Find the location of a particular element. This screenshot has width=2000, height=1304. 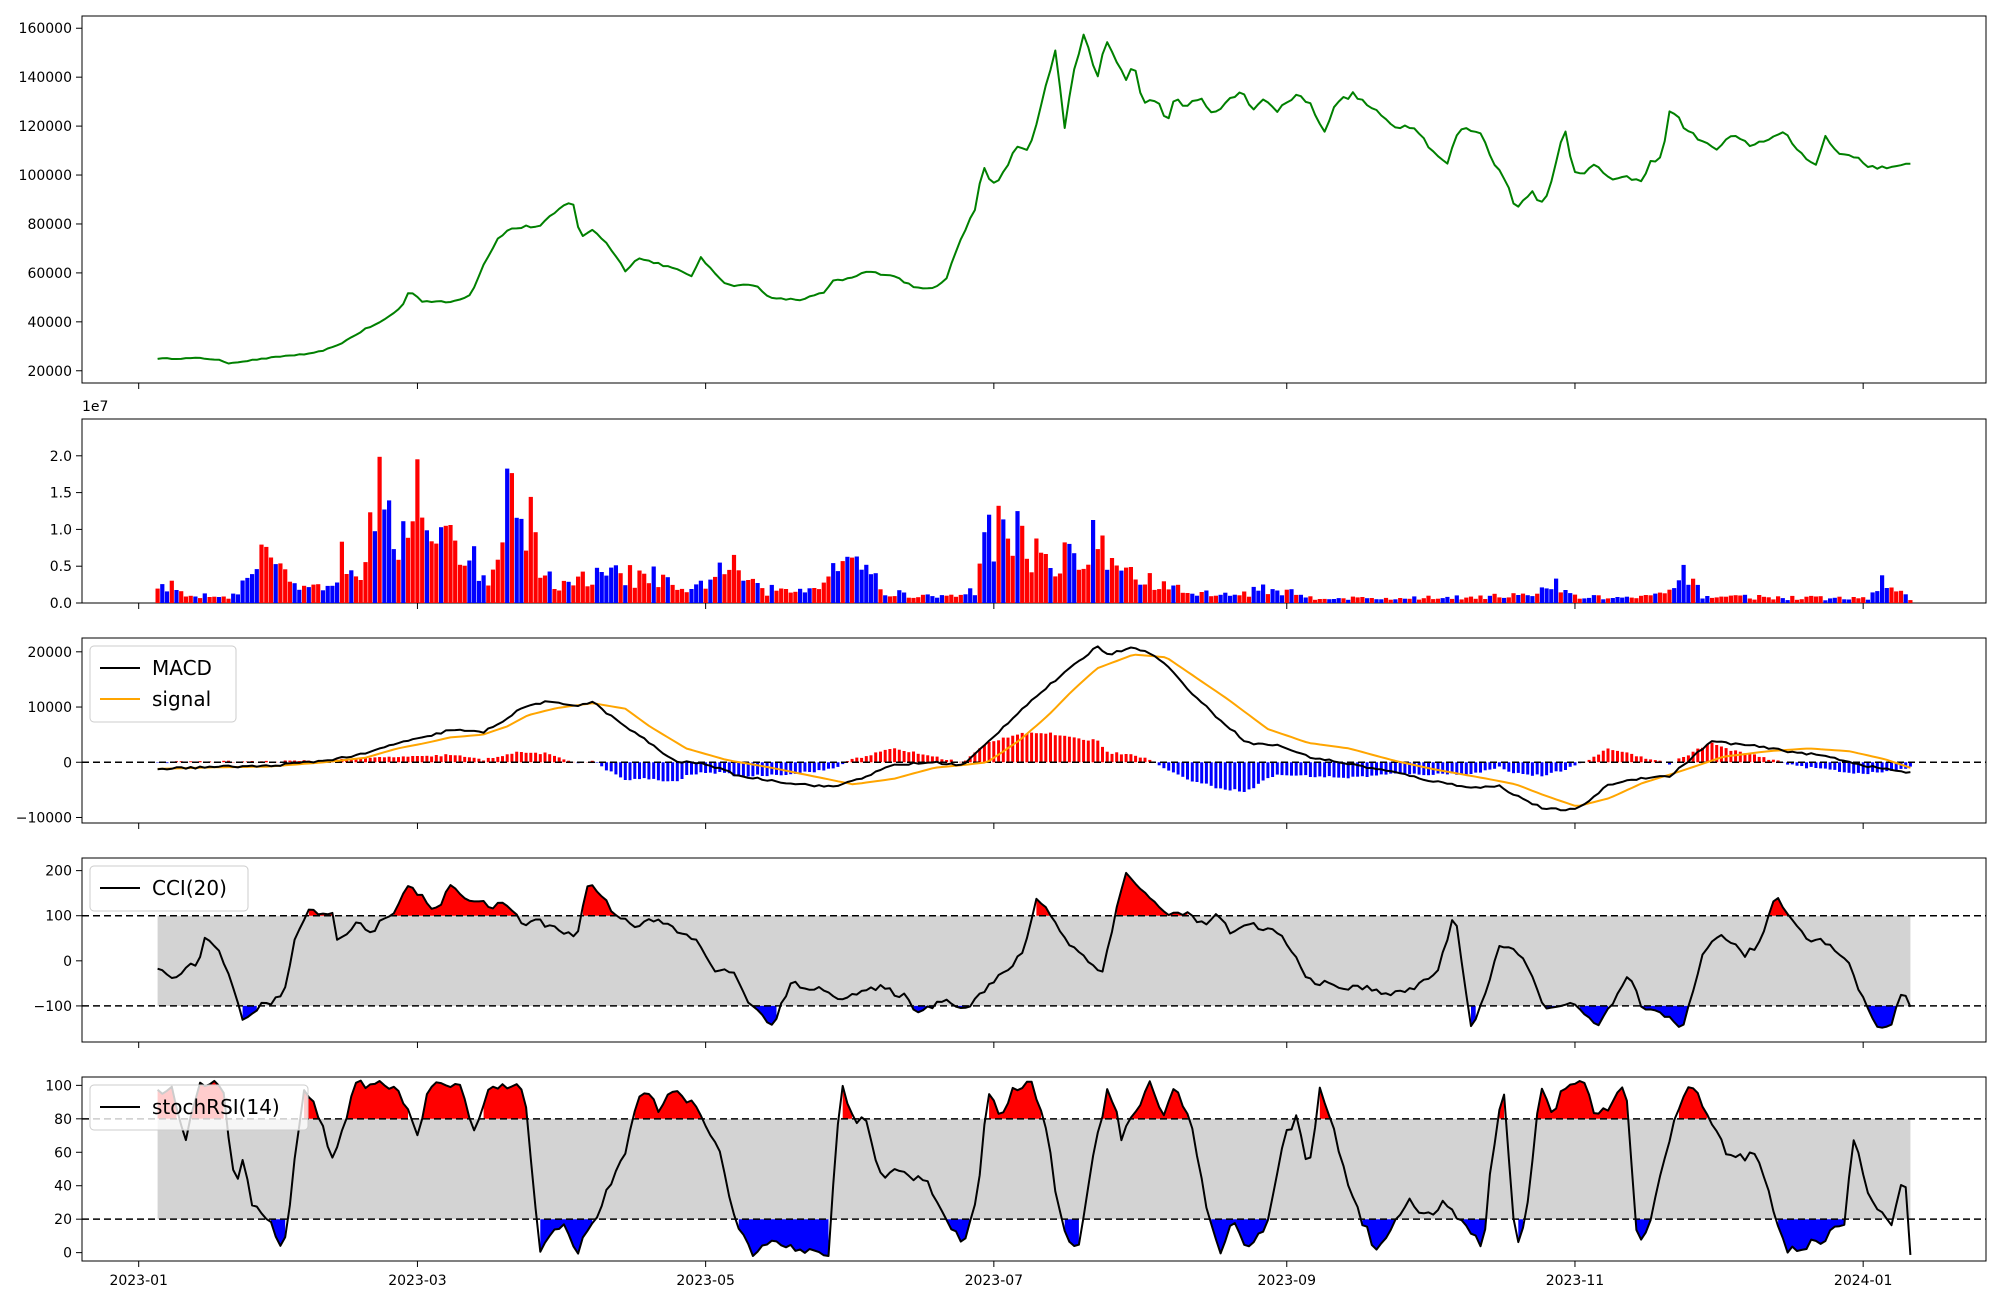

cci-band is located at coordinates (1034, 961).